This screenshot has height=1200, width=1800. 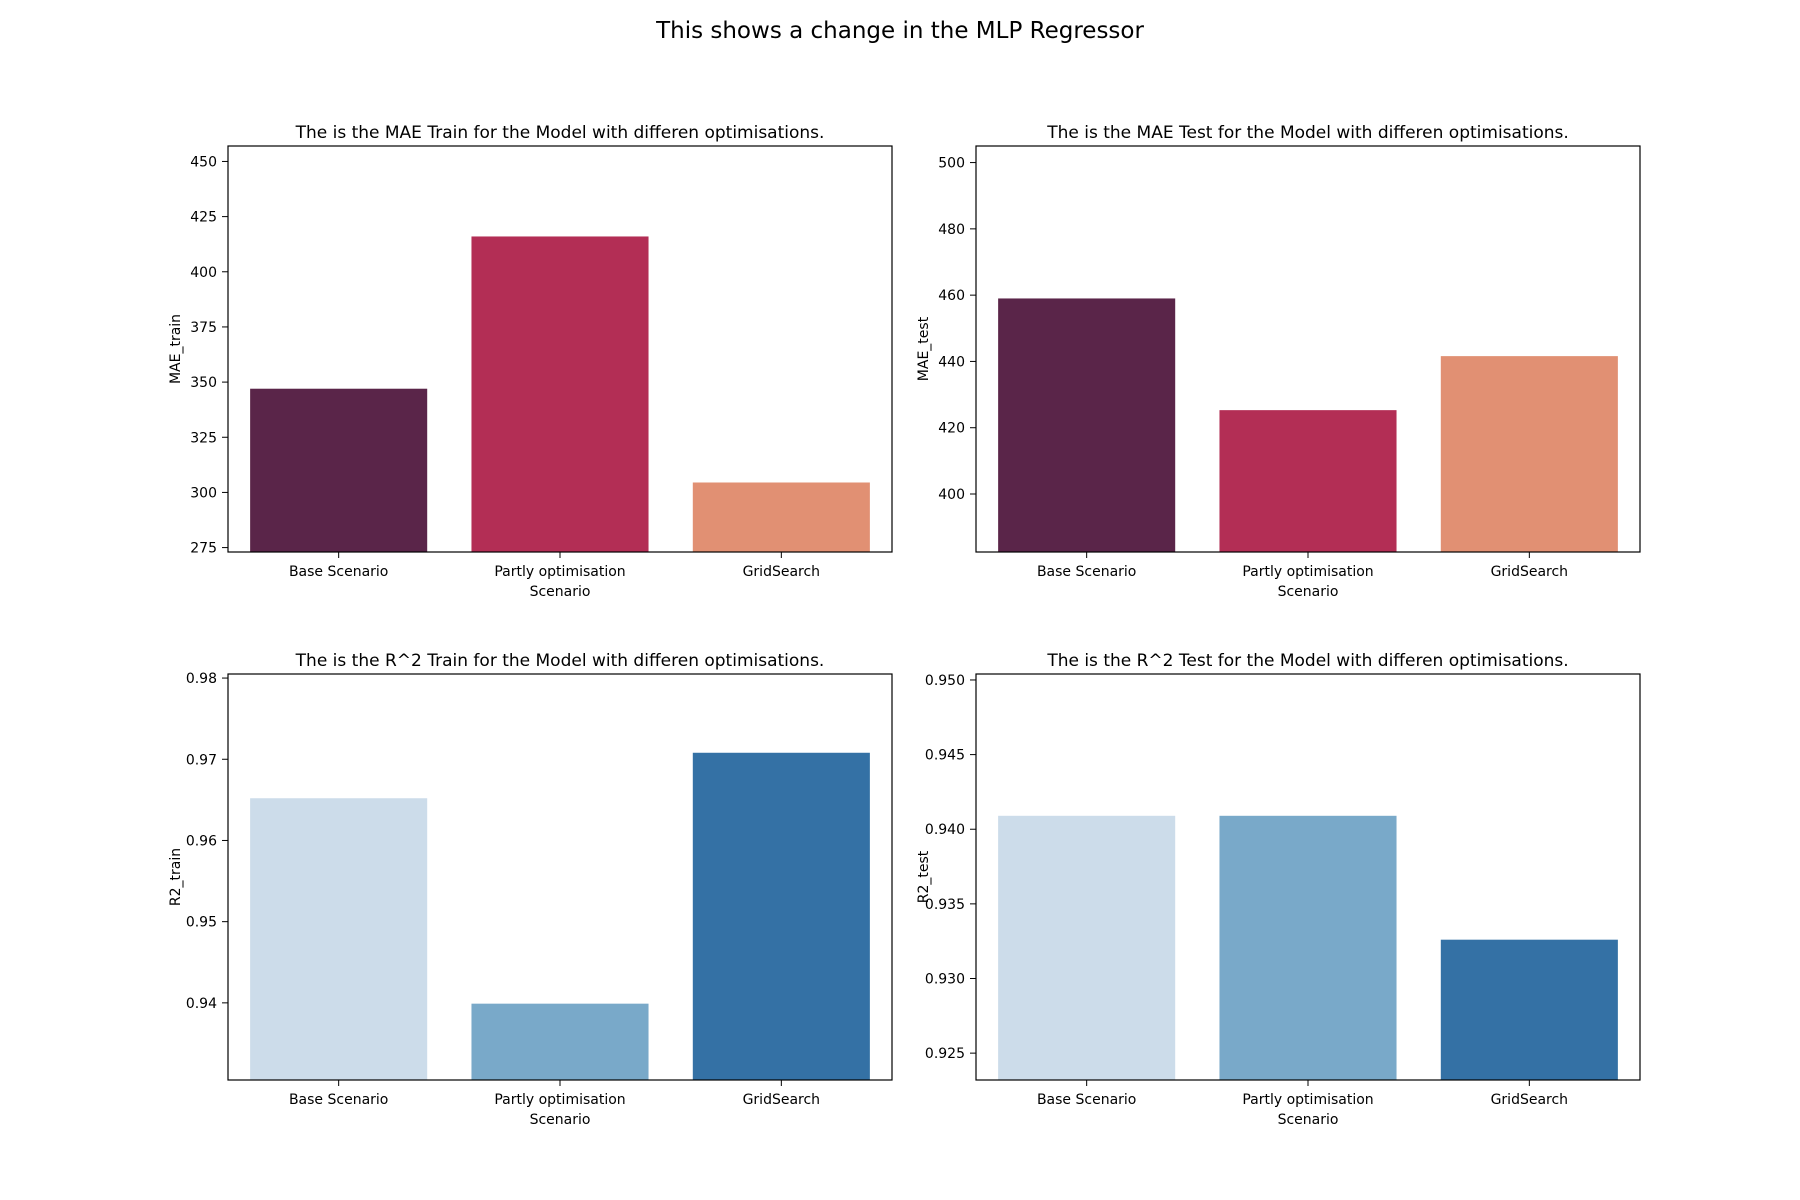 I want to click on y-tick-label: 0.945, so click(x=945, y=756).